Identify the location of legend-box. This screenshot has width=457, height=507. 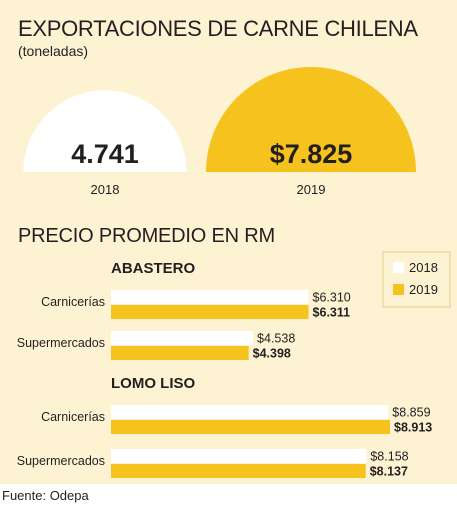
(416, 279).